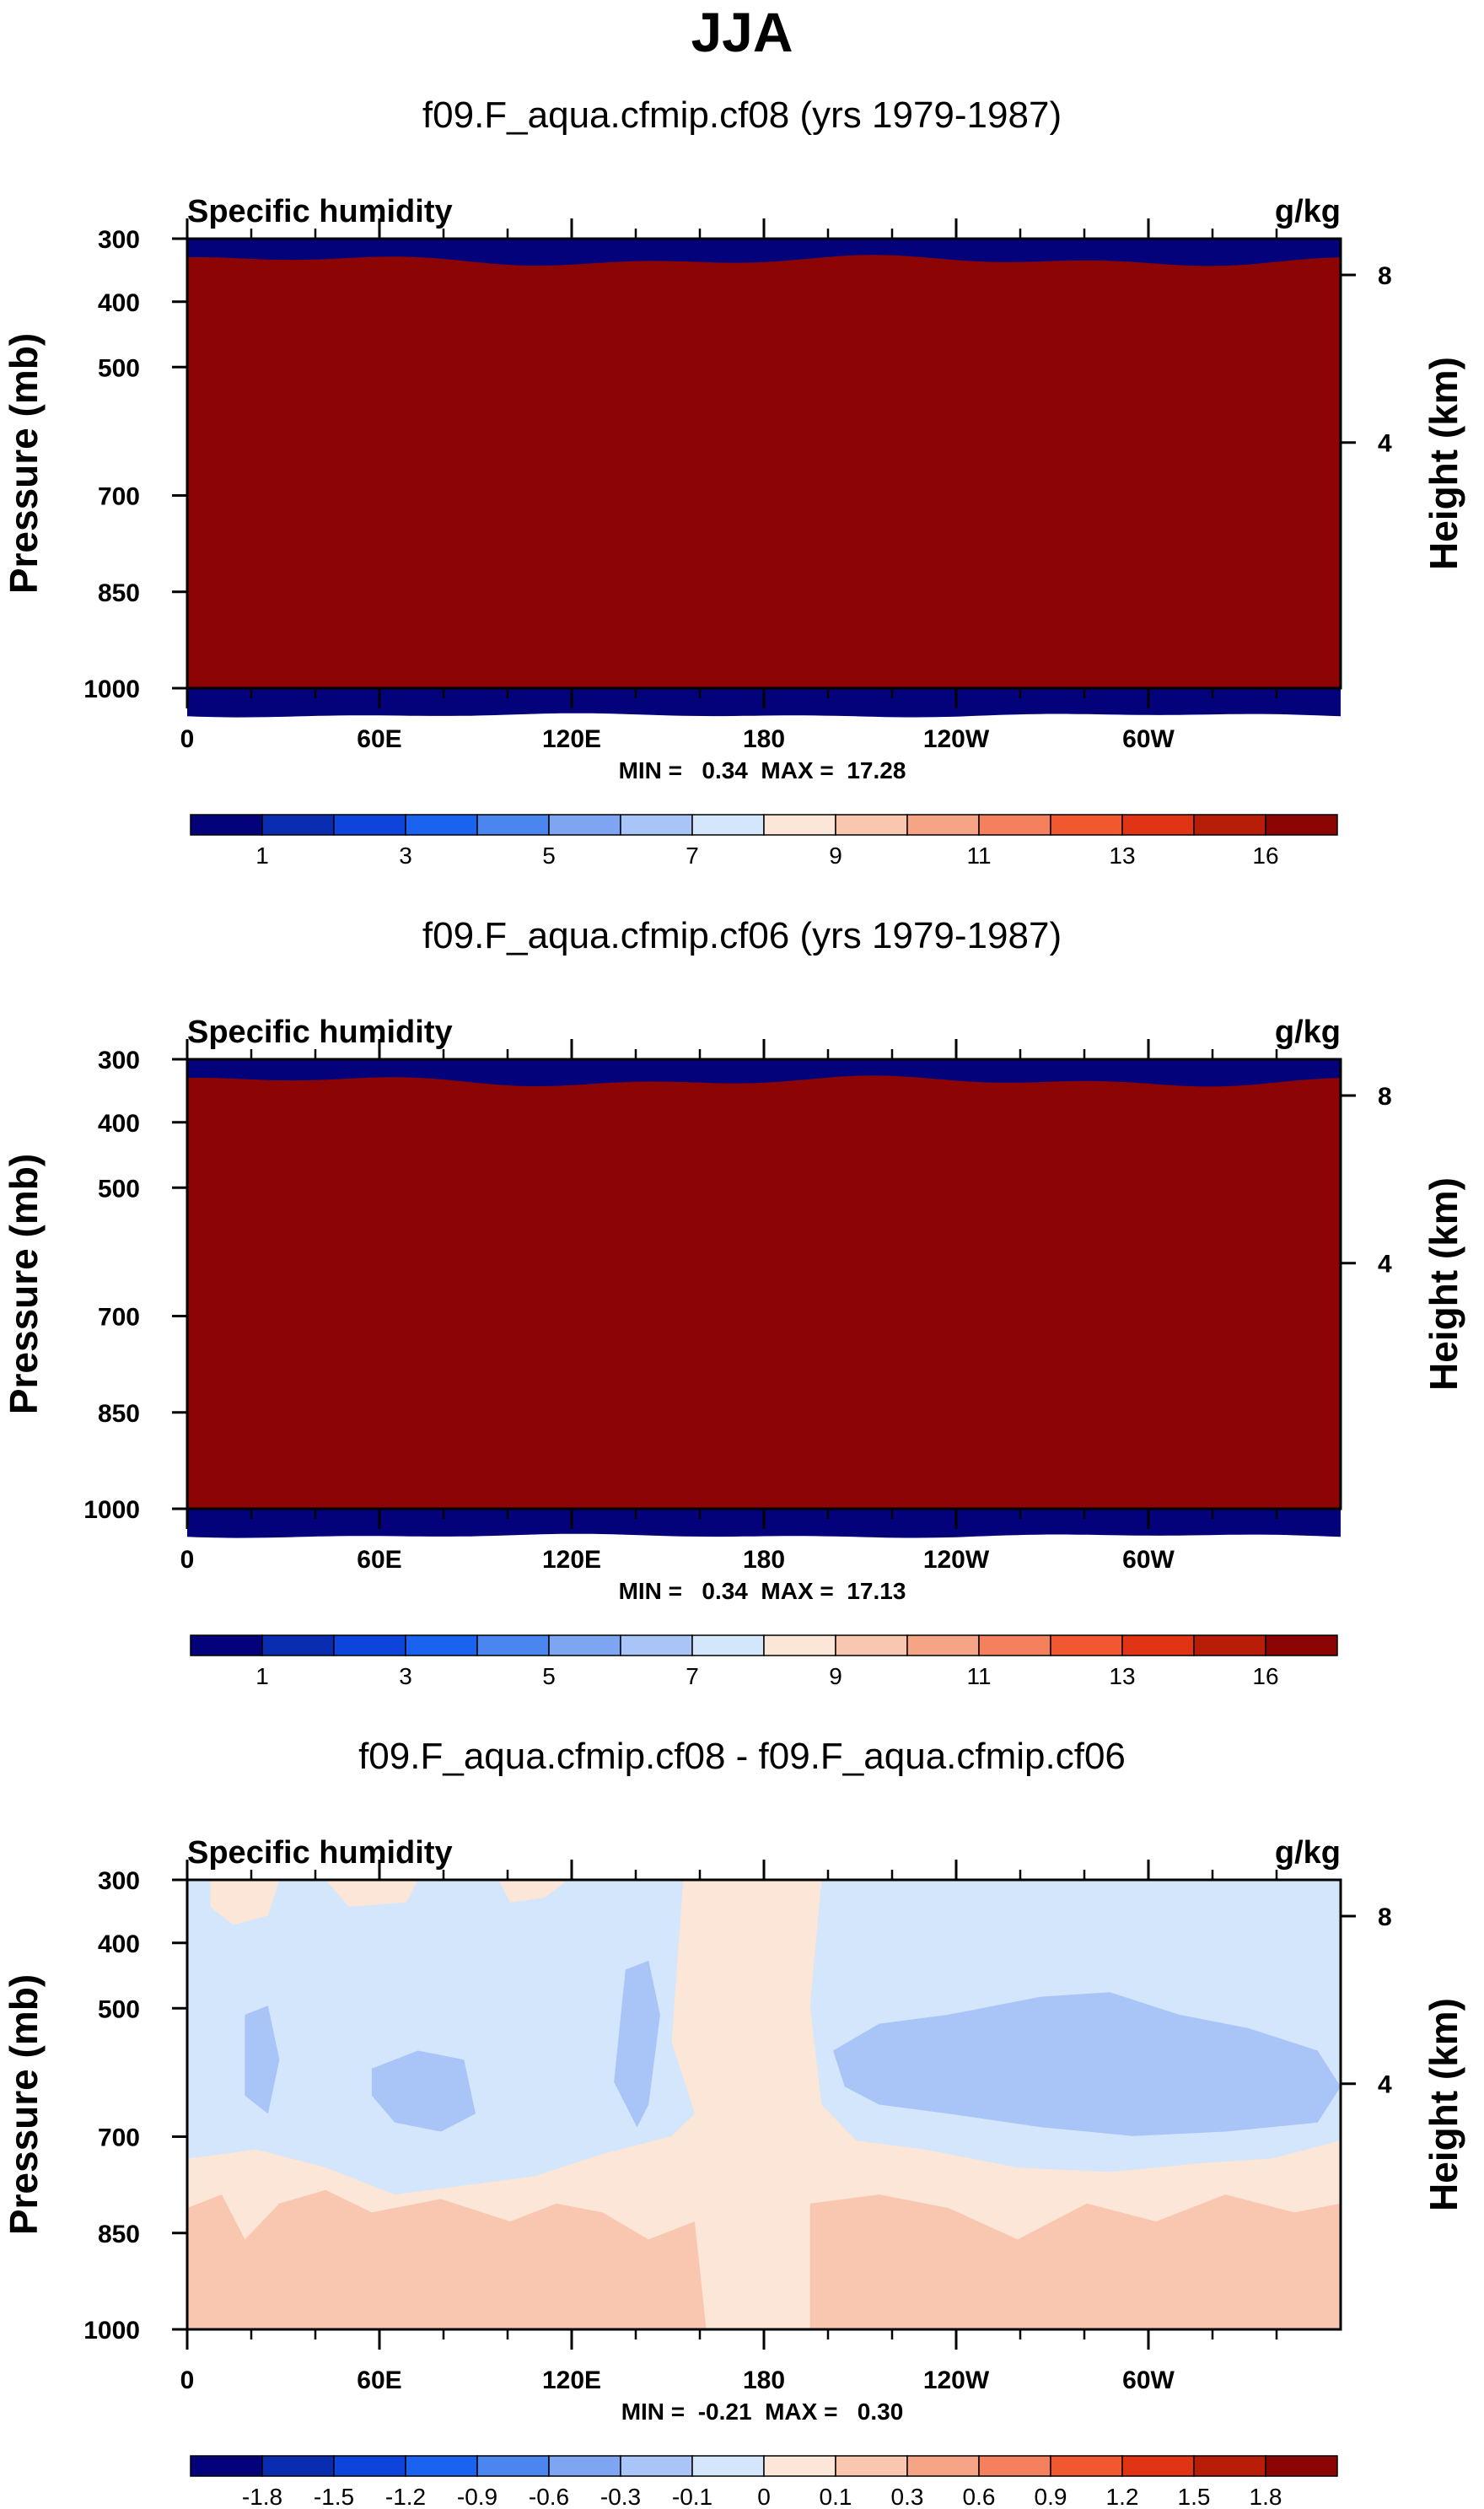  What do you see at coordinates (1385, 2085) in the screenshot?
I see `y2-tick-label-2-1: 4` at bounding box center [1385, 2085].